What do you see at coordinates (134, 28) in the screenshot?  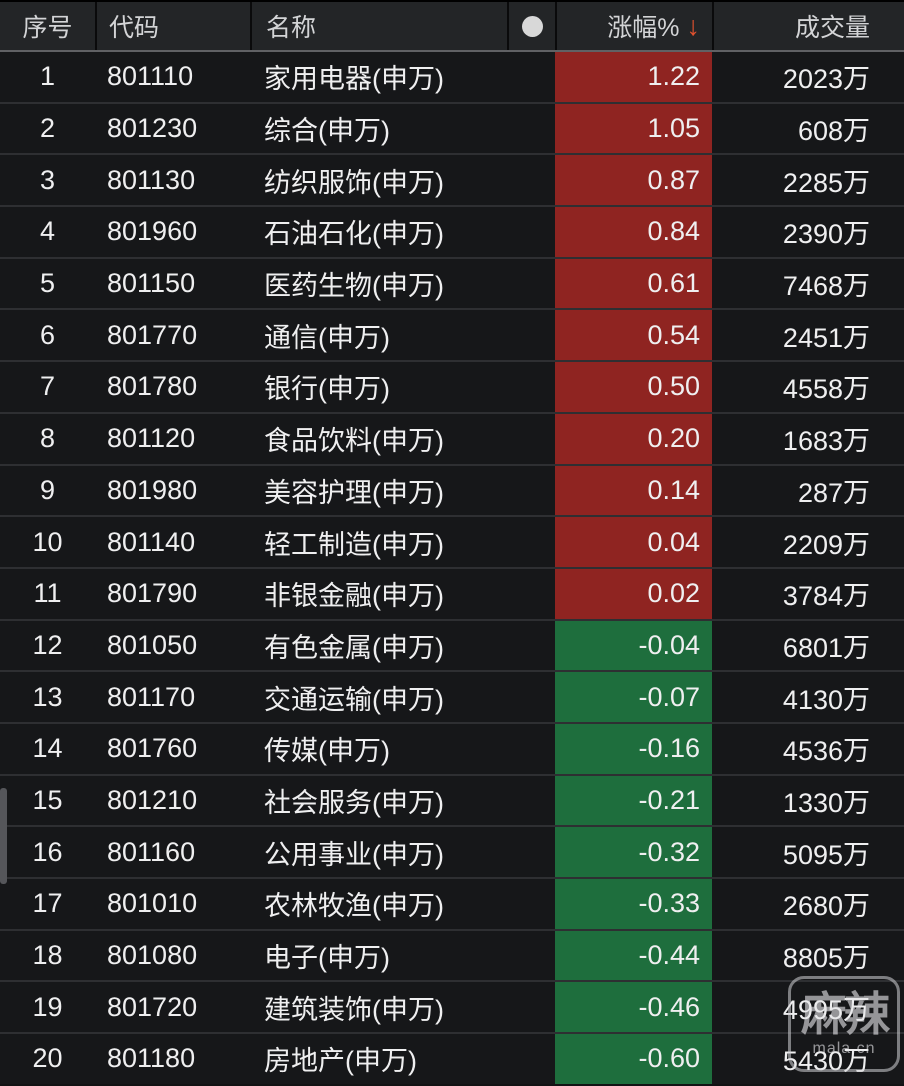 I see `header-code-label: 代码` at bounding box center [134, 28].